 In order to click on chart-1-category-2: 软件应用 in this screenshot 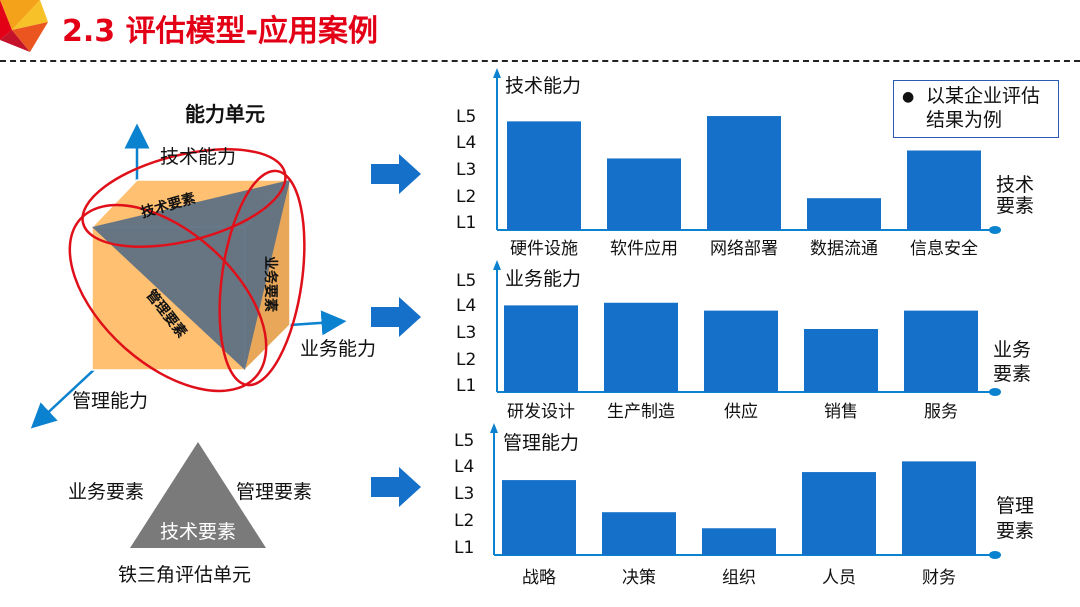, I will do `click(644, 249)`.